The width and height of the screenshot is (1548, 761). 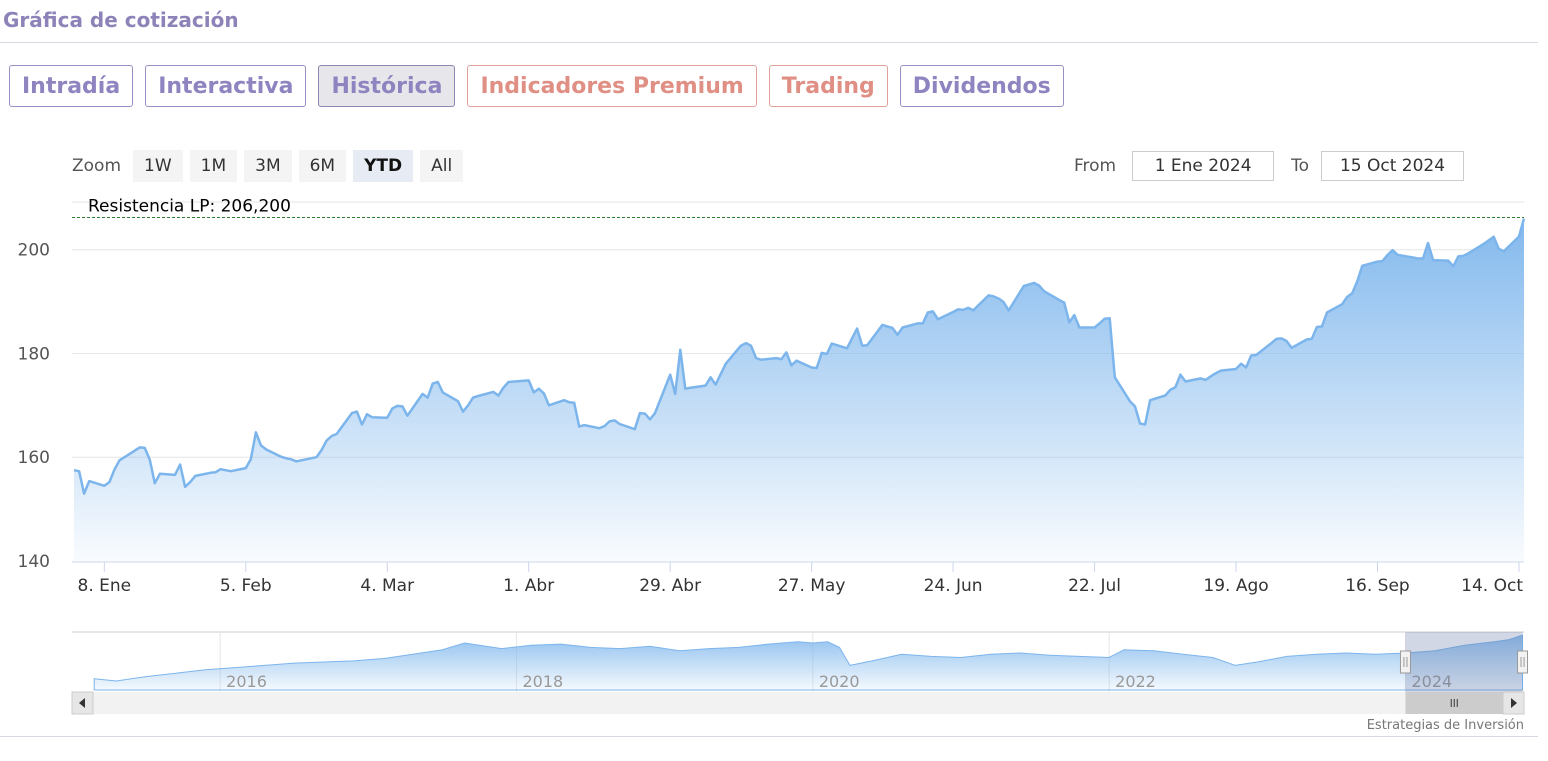 I want to click on scroll-left-button, so click(x=82, y=703).